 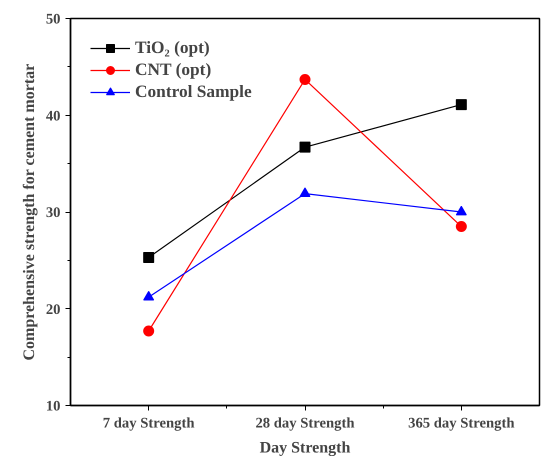 What do you see at coordinates (305, 424) in the screenshot?
I see `x-tick-label: 28 day Strength` at bounding box center [305, 424].